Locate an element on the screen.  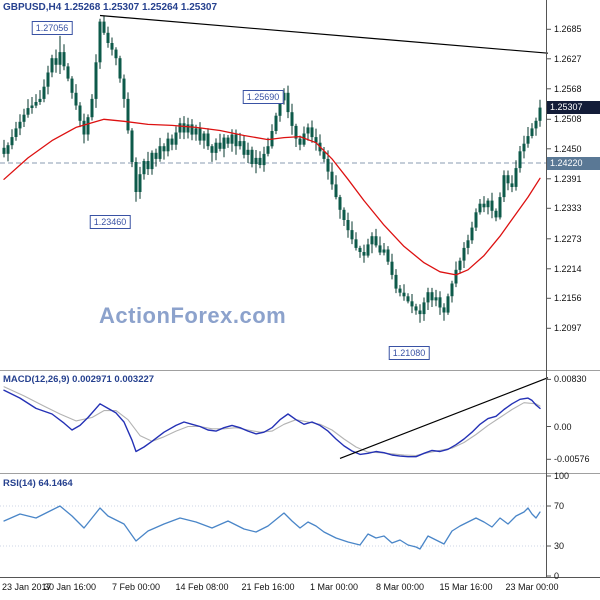
macd-signal-line is located at coordinates (272, 421).